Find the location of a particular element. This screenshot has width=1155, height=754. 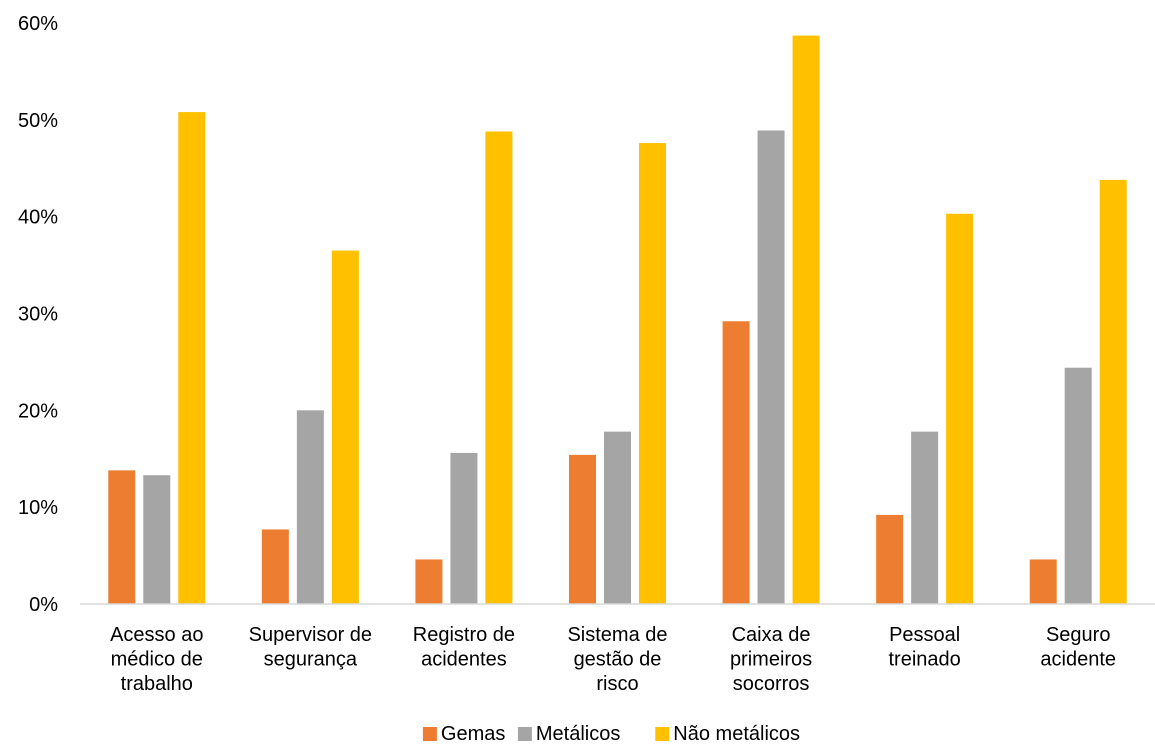

legend-label: Gemas is located at coordinates (473, 734).